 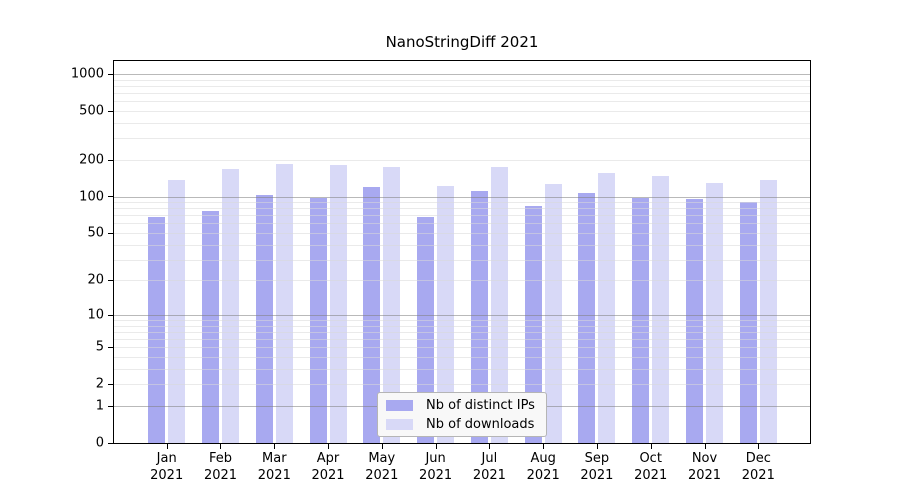 What do you see at coordinates (167, 446) in the screenshot?
I see `x-tick-jan` at bounding box center [167, 446].